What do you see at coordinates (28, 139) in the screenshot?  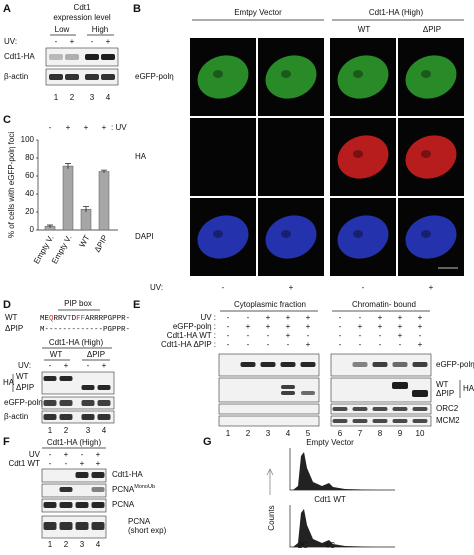 I see `y-tick-label: 100` at bounding box center [28, 139].